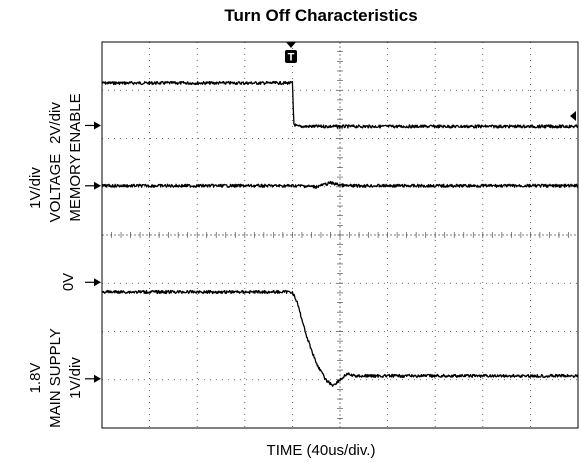  Describe the element at coordinates (55, 123) in the screenshot. I see `enable-scale-label: 2V/div` at that location.